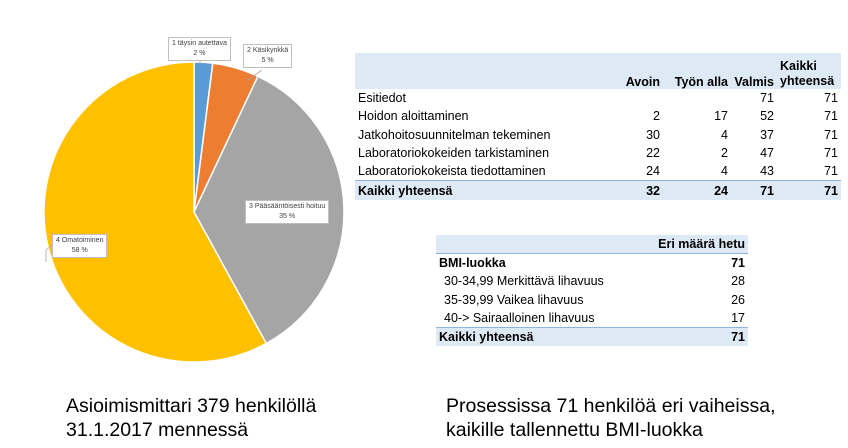 This screenshot has height=448, width=848. I want to click on pie-label-3-value: 35 %, so click(287, 216).